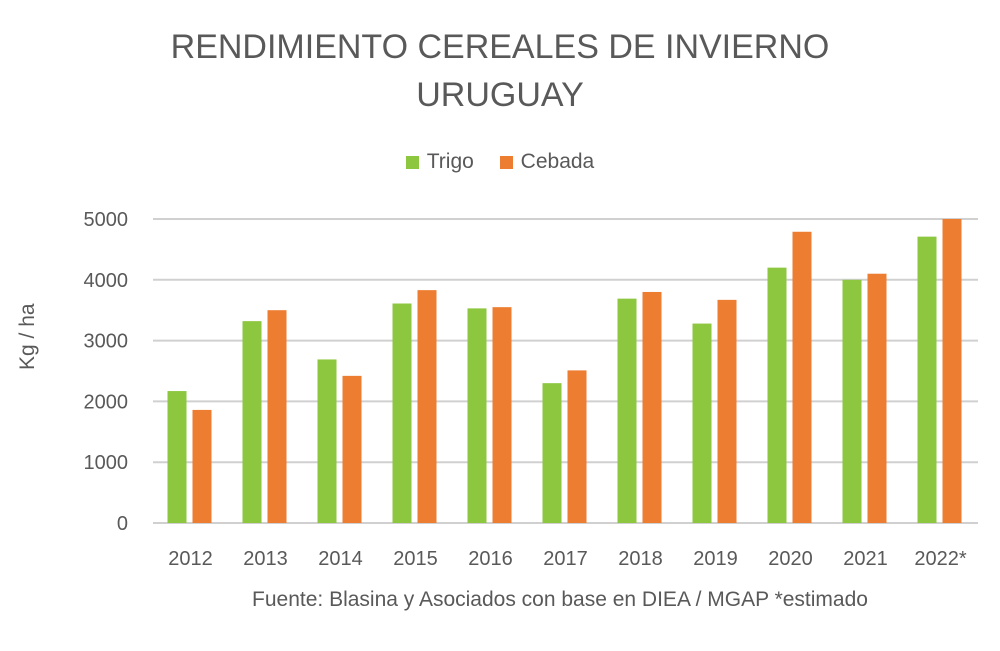 The height and width of the screenshot is (651, 1000). What do you see at coordinates (340, 559) in the screenshot?
I see `x-tick-label: 2014` at bounding box center [340, 559].